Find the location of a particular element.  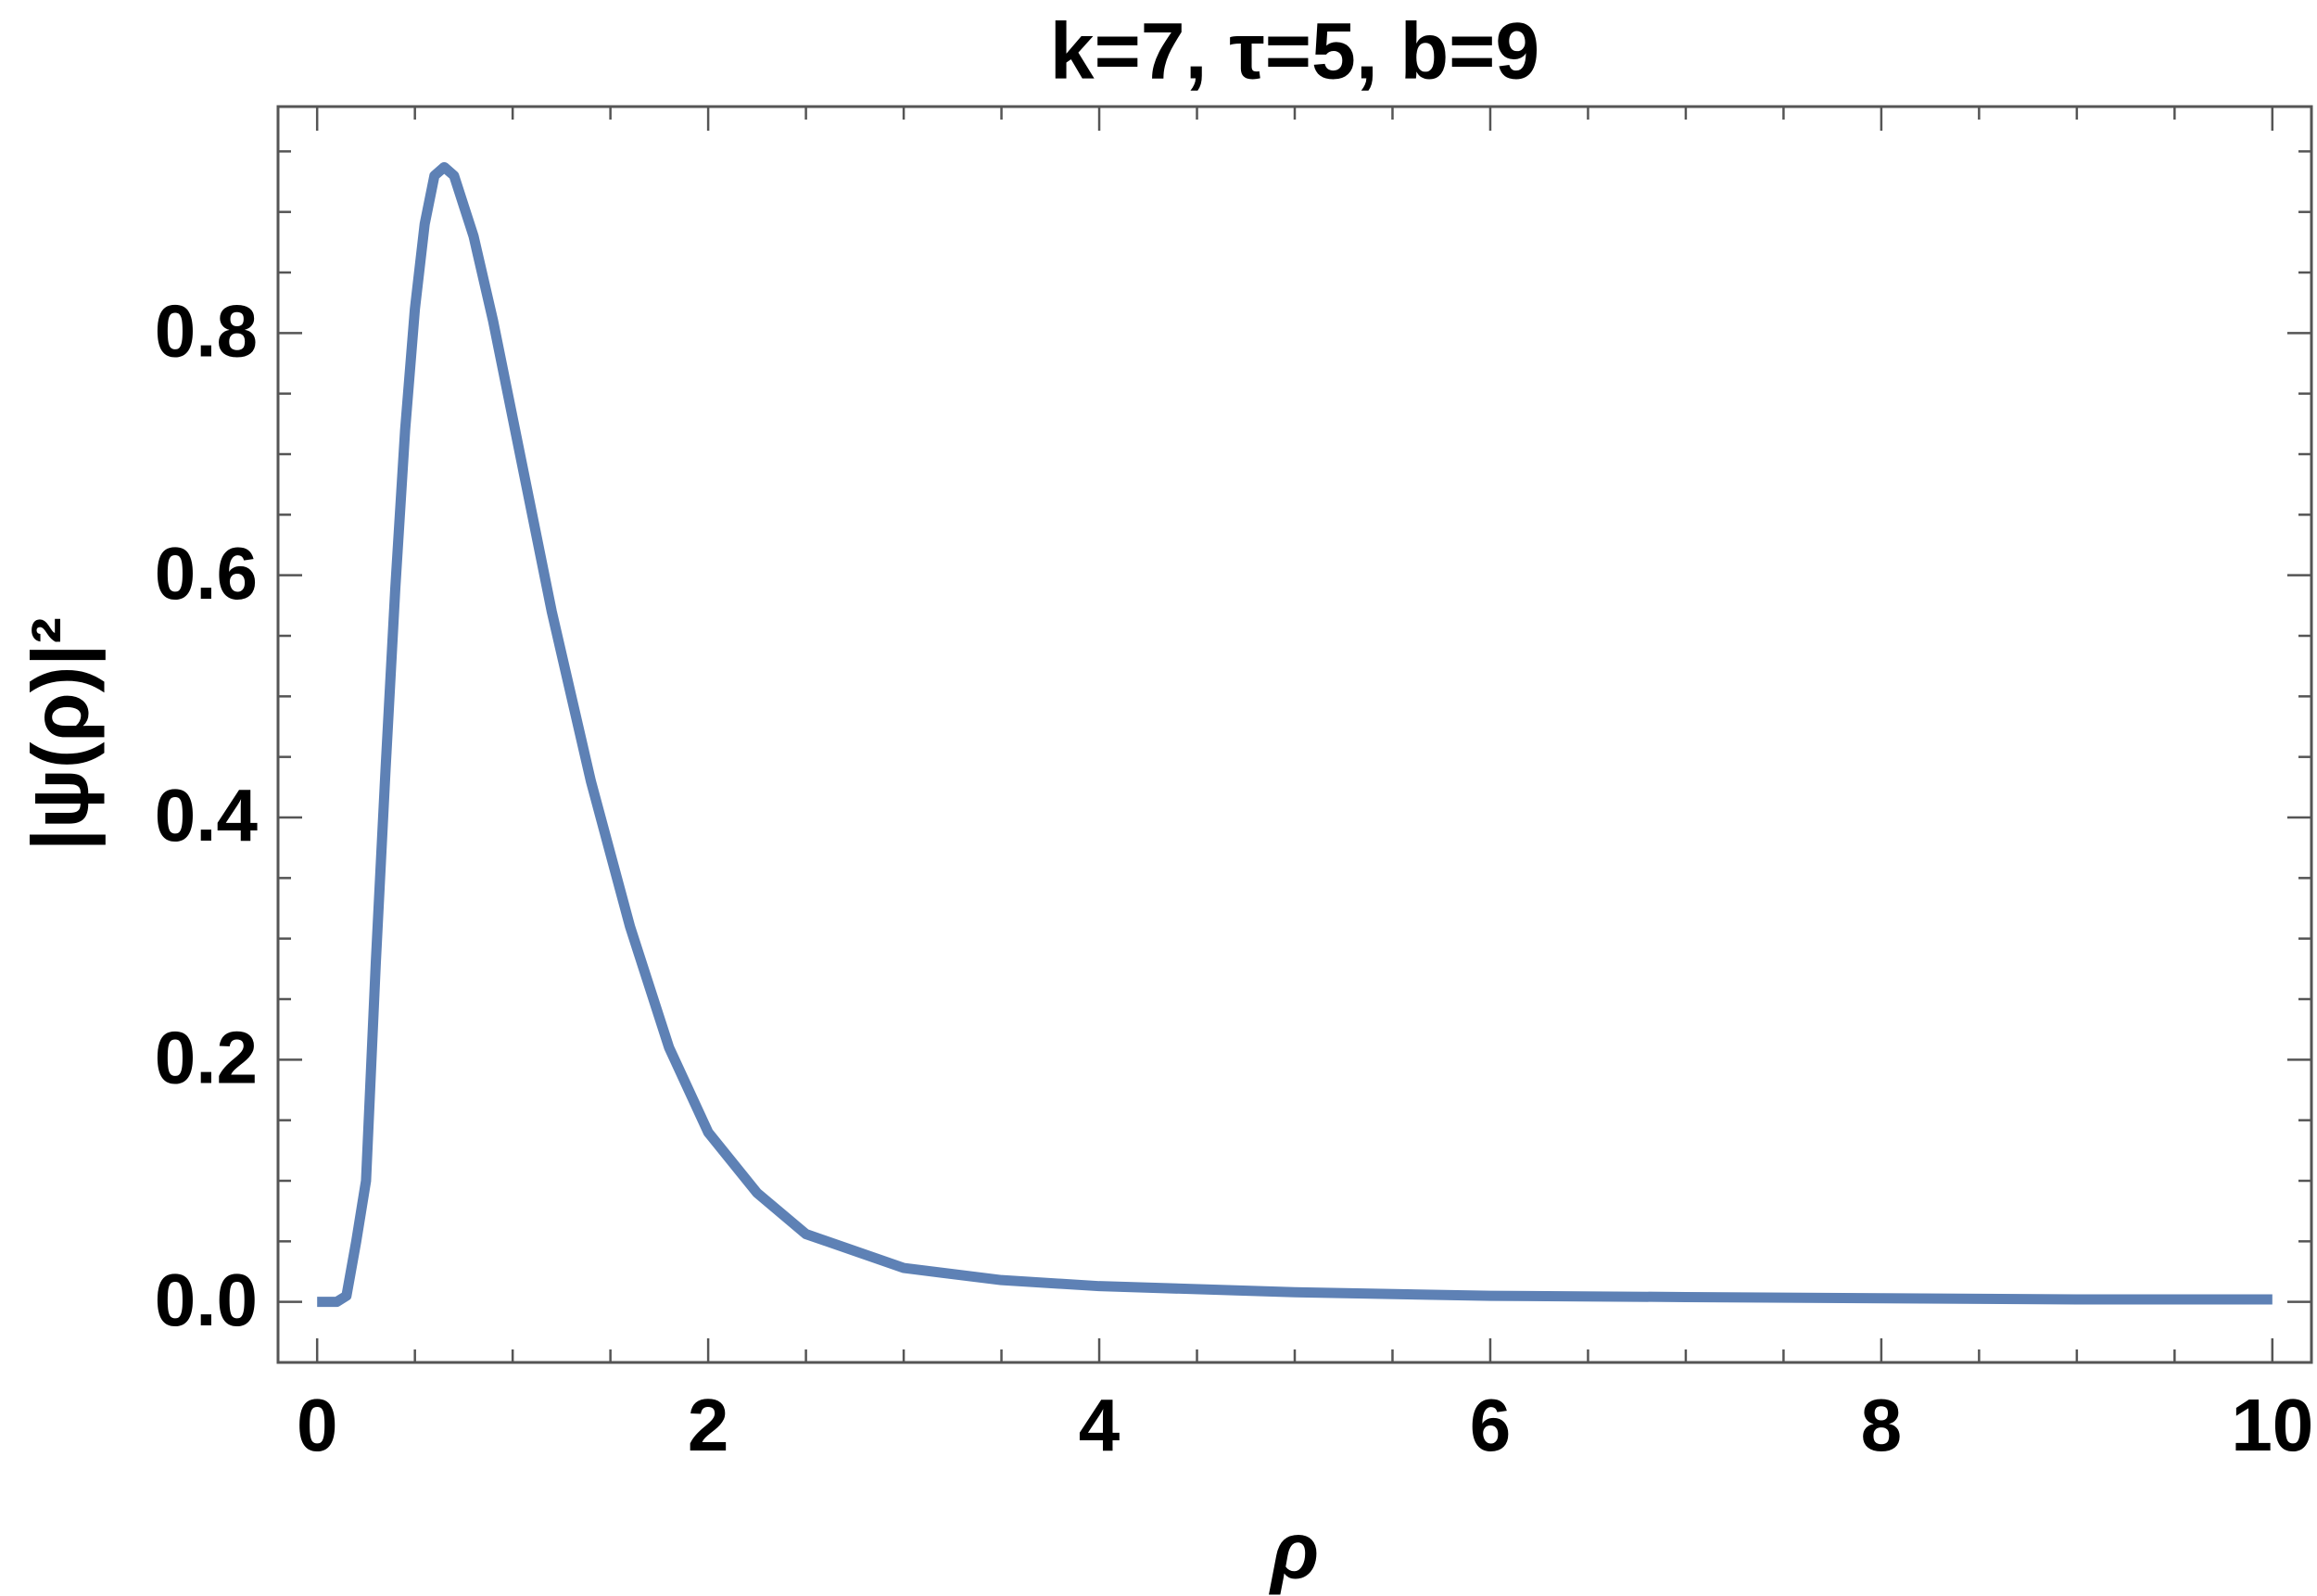

y-tick-label: 0.2 is located at coordinates (206, 1057).